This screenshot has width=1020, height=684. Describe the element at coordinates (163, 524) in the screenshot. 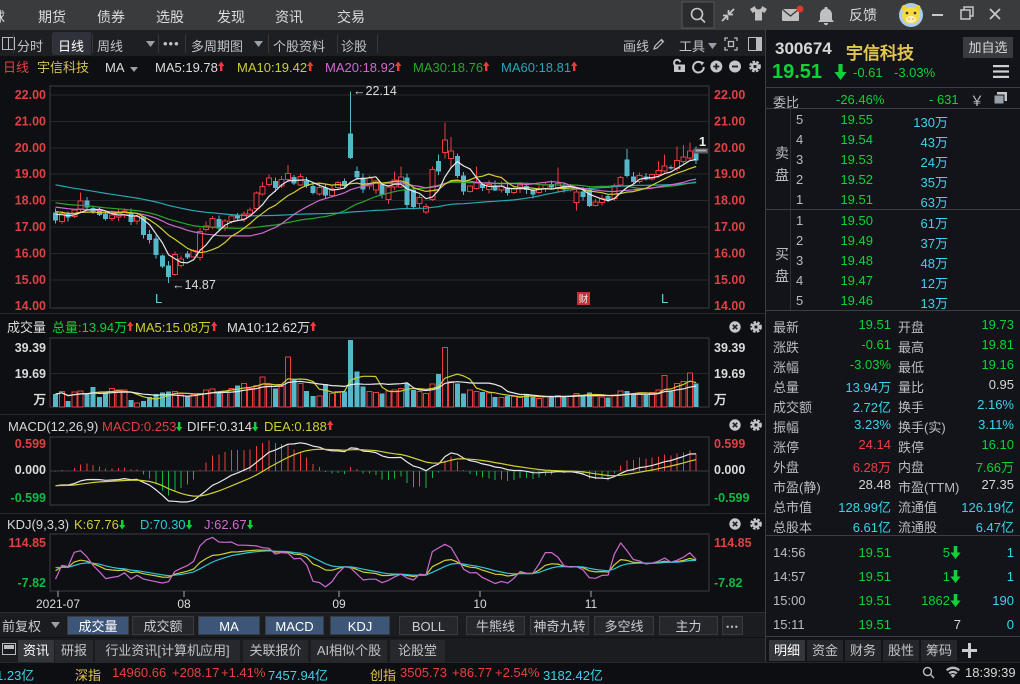

I see `svg-text: D:70.30` at that location.